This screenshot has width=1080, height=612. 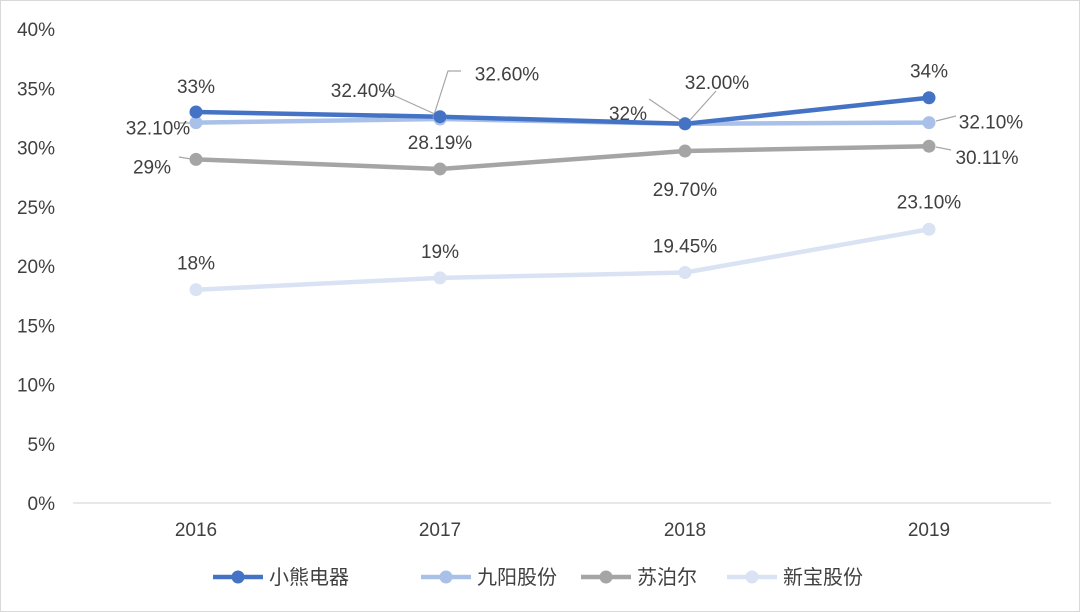 What do you see at coordinates (196, 264) in the screenshot?
I see `data-label: 18%` at bounding box center [196, 264].